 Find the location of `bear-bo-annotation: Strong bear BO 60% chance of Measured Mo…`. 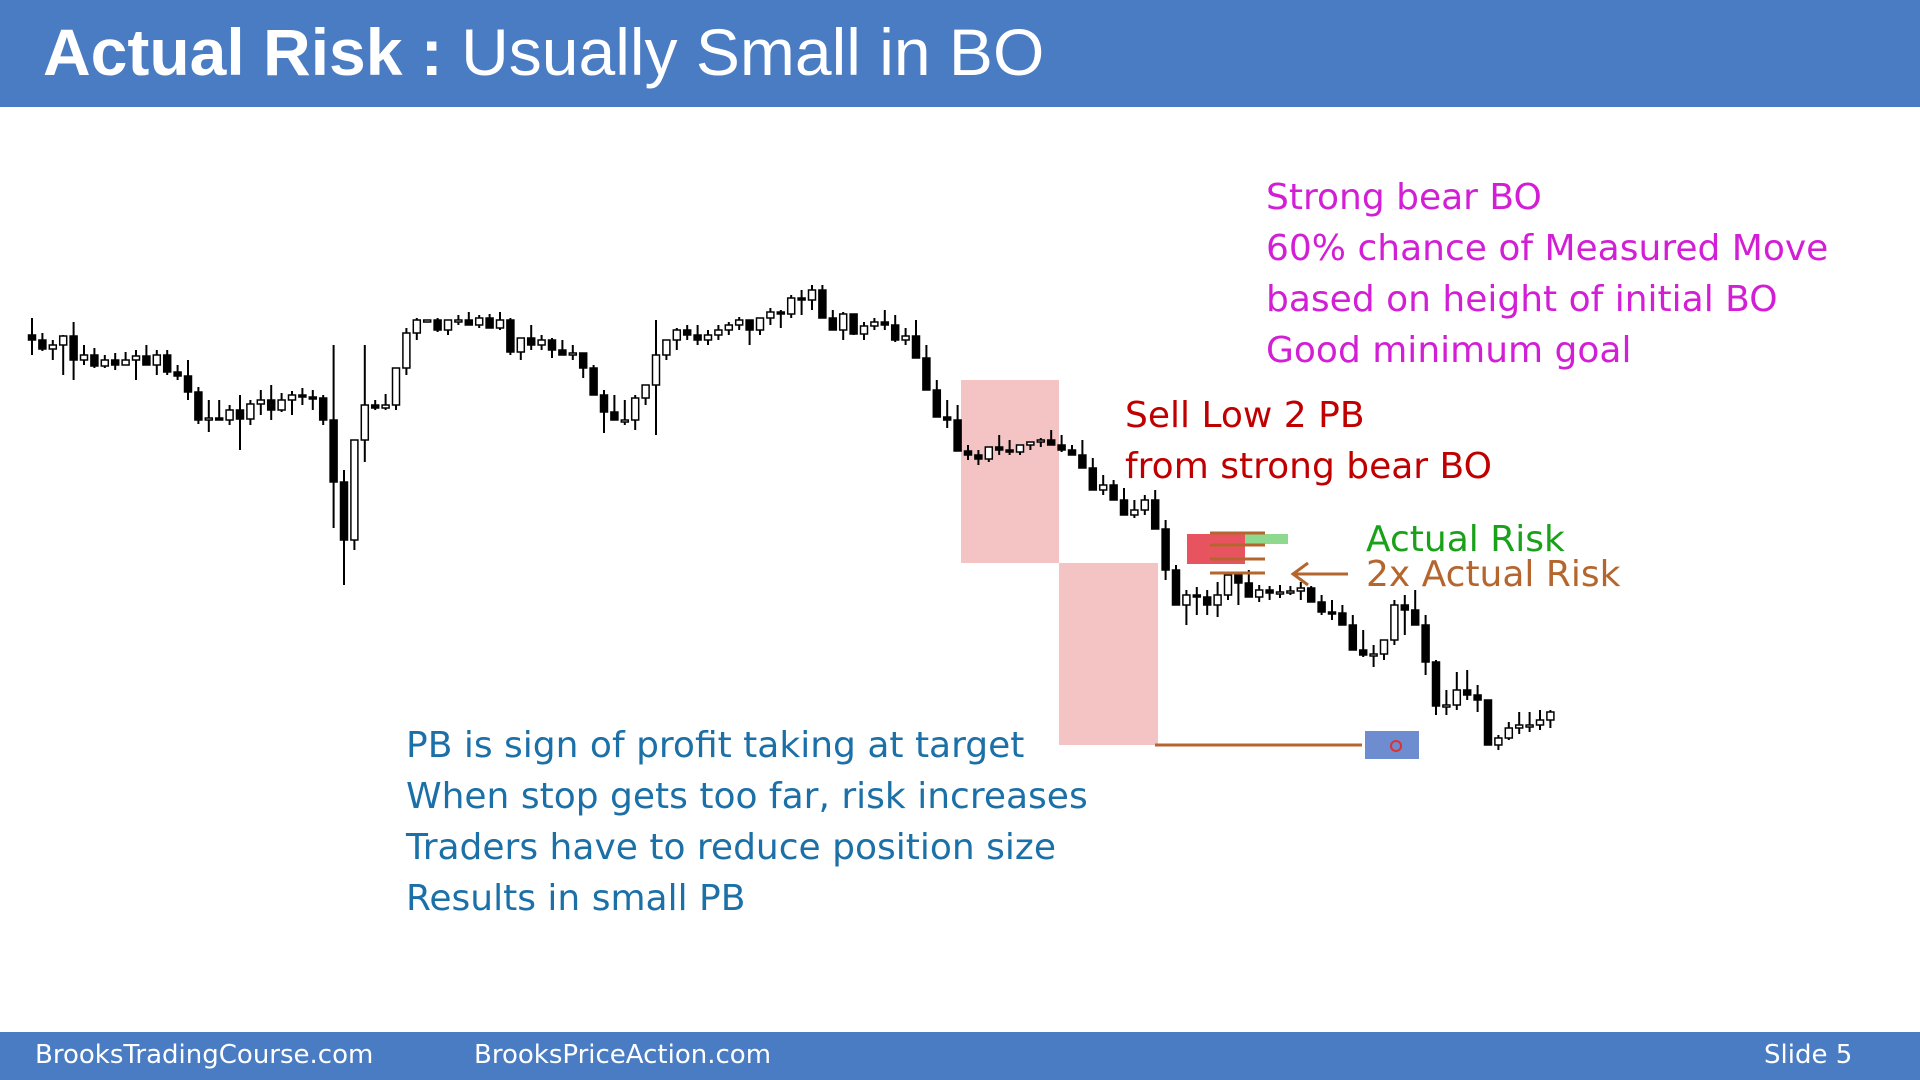

bear-bo-annotation: Strong bear BO 60% chance of Measured Mo… is located at coordinates (1547, 274).